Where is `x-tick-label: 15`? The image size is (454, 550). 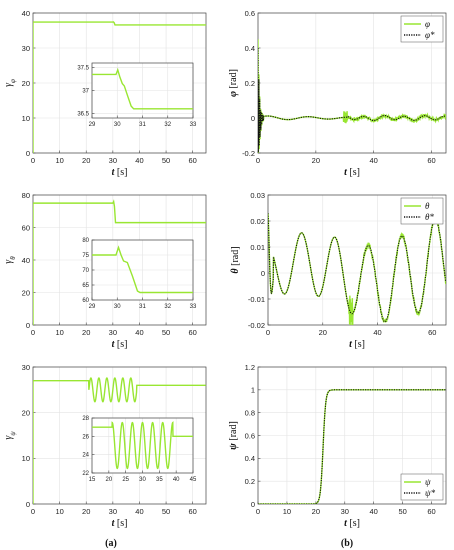
x-tick-label: 15 is located at coordinates (92, 480).